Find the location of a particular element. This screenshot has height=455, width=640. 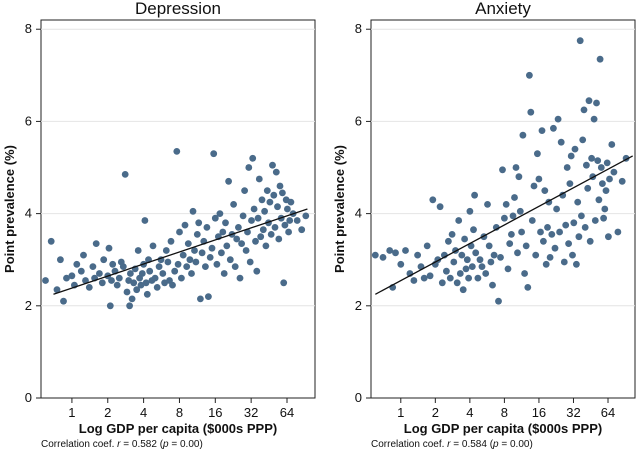

correlation-annotation: Correlation coef. r = 0.584 (p = 0.00) is located at coordinates (452, 444).